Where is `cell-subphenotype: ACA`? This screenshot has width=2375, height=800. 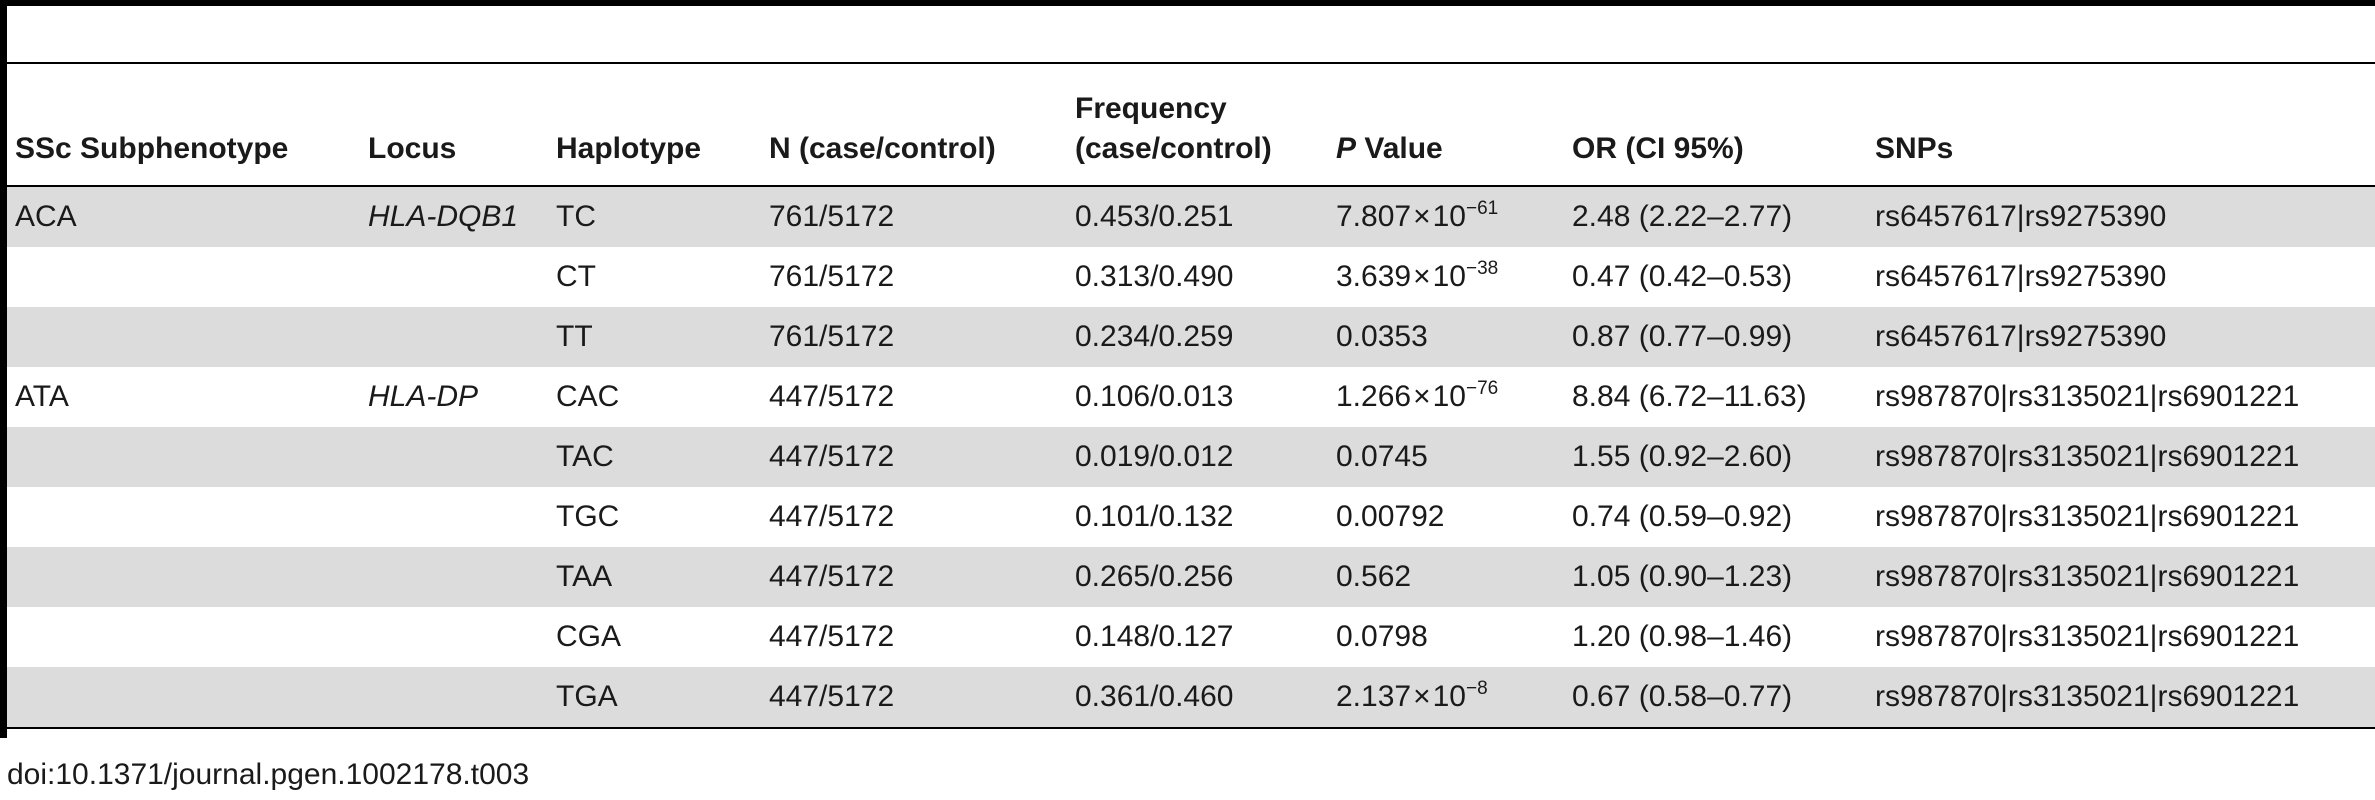 cell-subphenotype: ACA is located at coordinates (183, 216).